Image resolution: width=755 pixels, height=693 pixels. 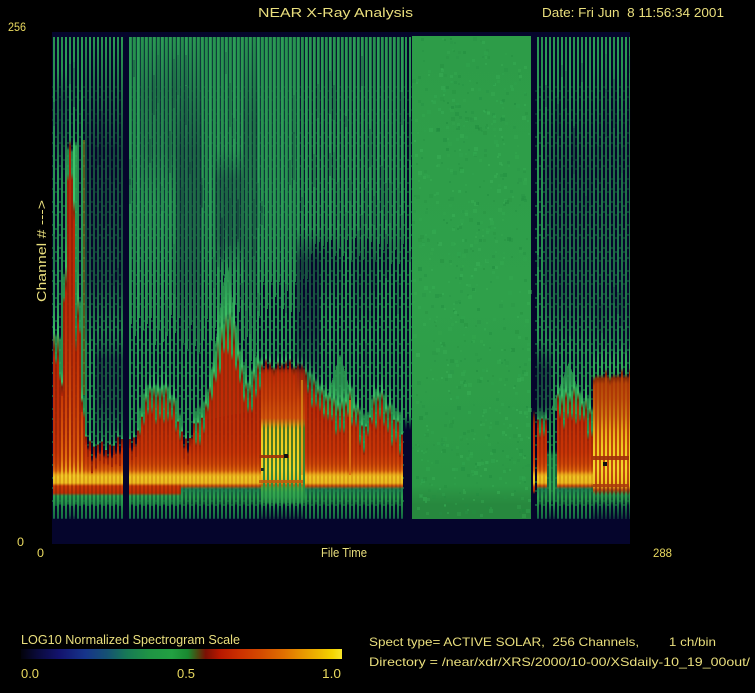 I want to click on svg-text: NEAR X-Ray Analysis, so click(x=336, y=12).